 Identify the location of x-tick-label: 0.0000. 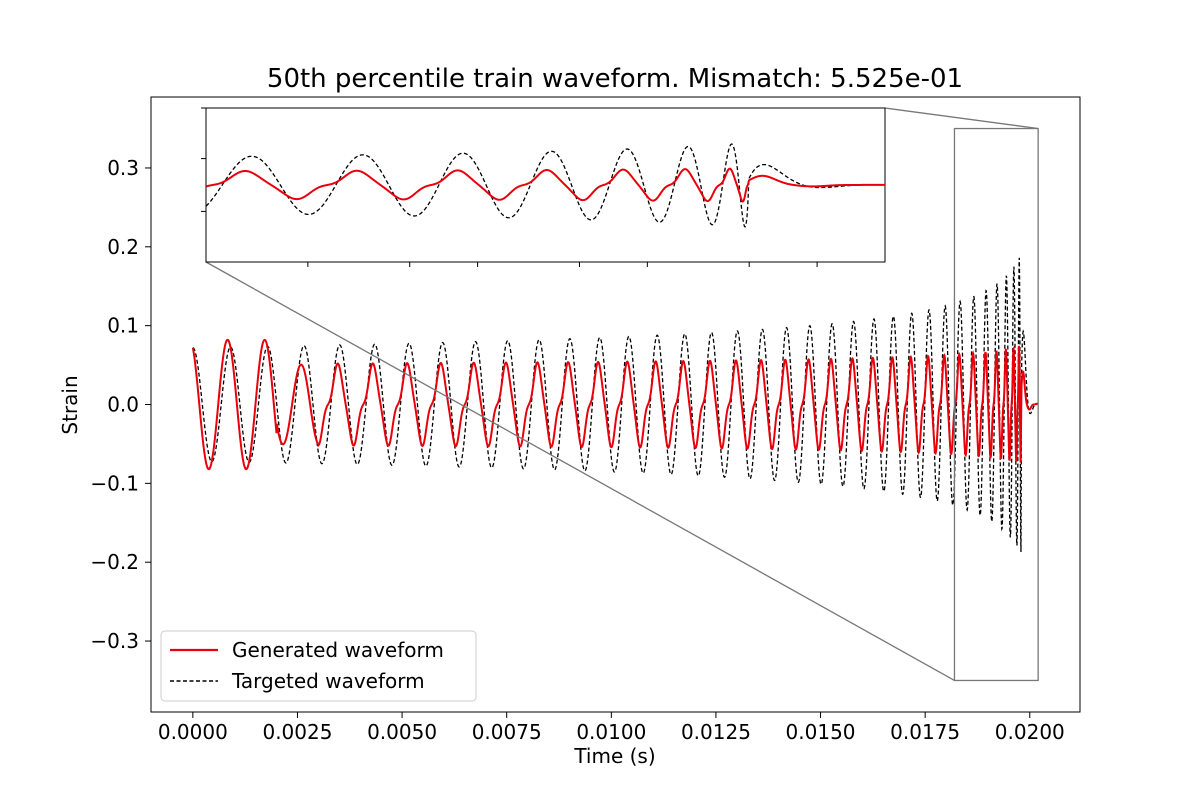
(193, 732).